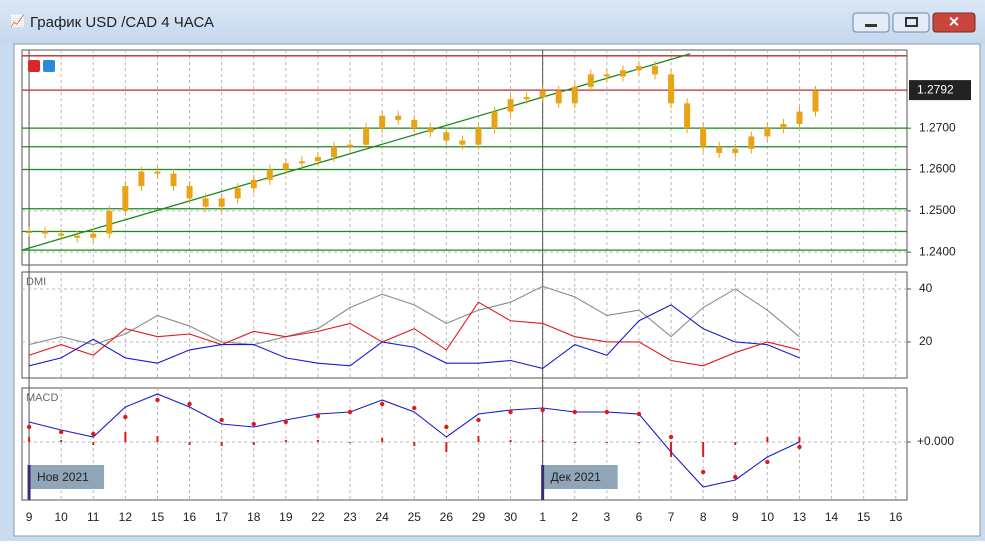  I want to click on x-tick-label: 2, so click(574, 517).